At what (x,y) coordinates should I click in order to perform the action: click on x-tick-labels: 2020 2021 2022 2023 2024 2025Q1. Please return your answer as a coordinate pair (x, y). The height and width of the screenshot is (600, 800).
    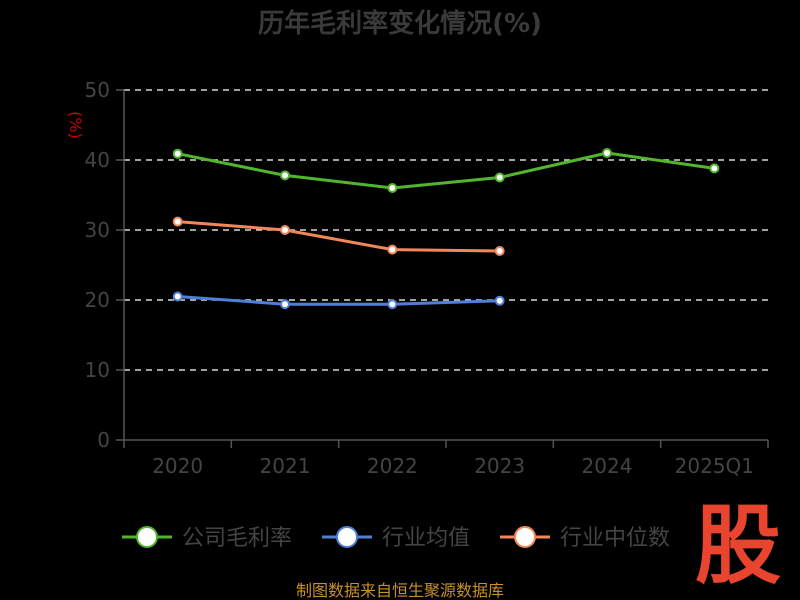
    Looking at the image, I should click on (453, 466).